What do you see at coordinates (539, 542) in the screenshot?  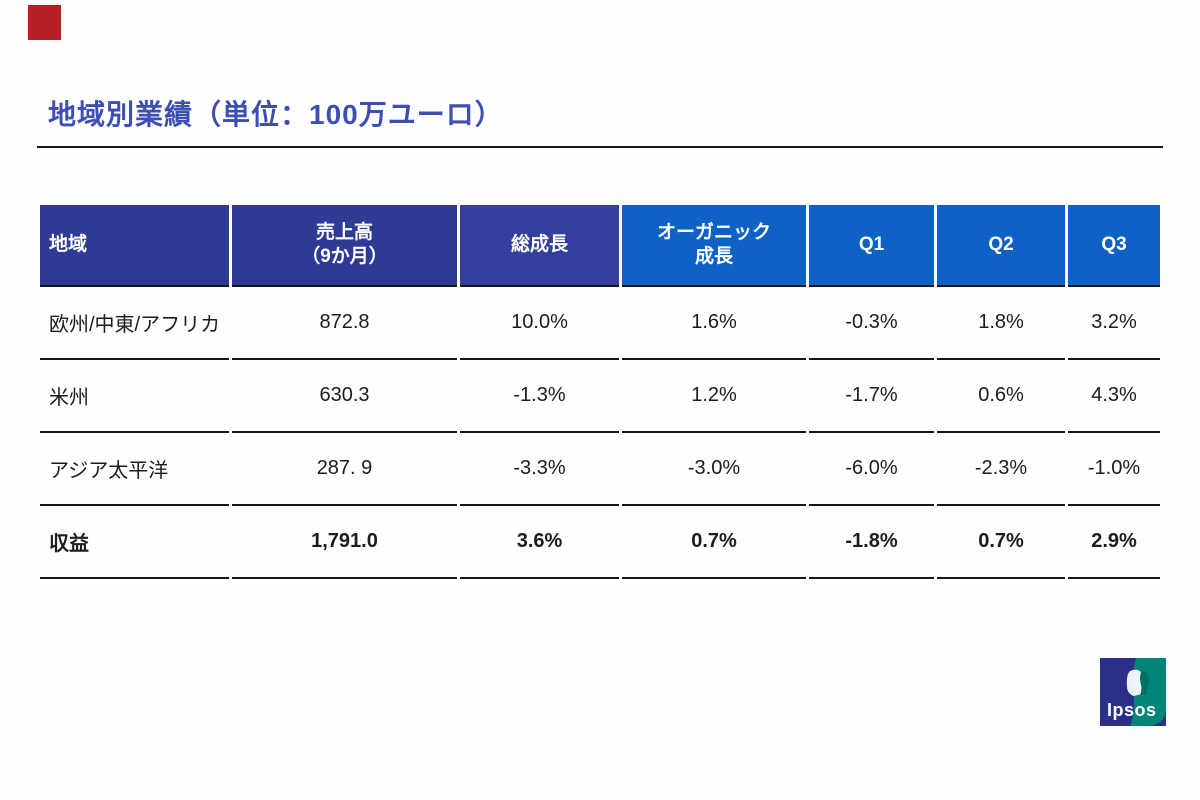 I see `table-cell: 3.6%` at bounding box center [539, 542].